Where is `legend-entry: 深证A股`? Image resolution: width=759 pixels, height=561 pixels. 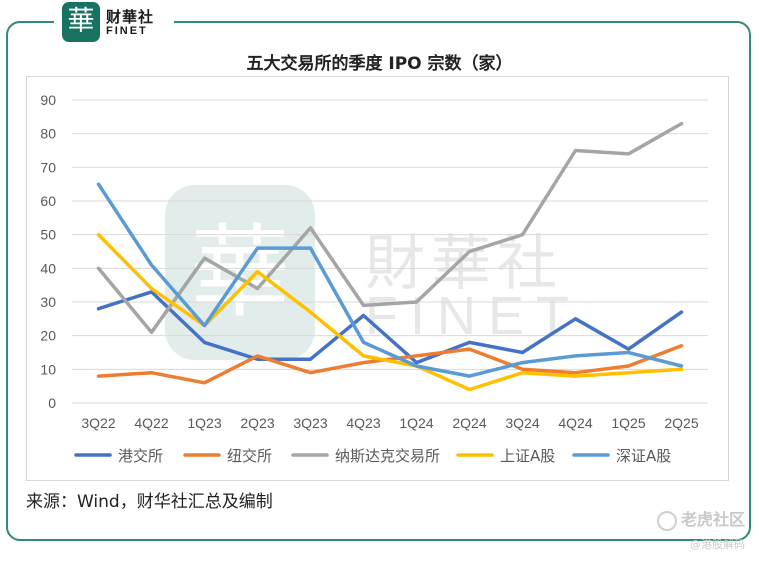
legend-entry: 深证A股 is located at coordinates (643, 456).